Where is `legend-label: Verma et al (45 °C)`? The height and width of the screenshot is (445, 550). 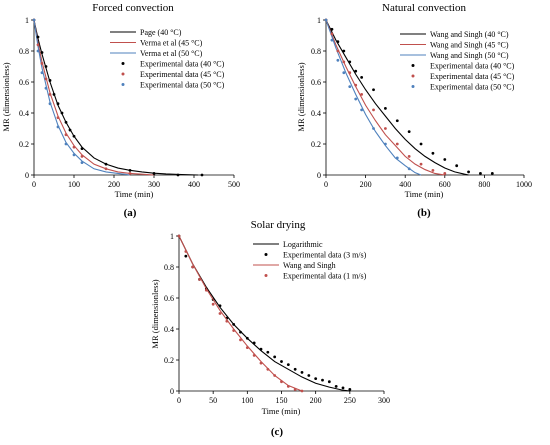
legend-label: Verma et al (45 °C) is located at coordinates (171, 43).